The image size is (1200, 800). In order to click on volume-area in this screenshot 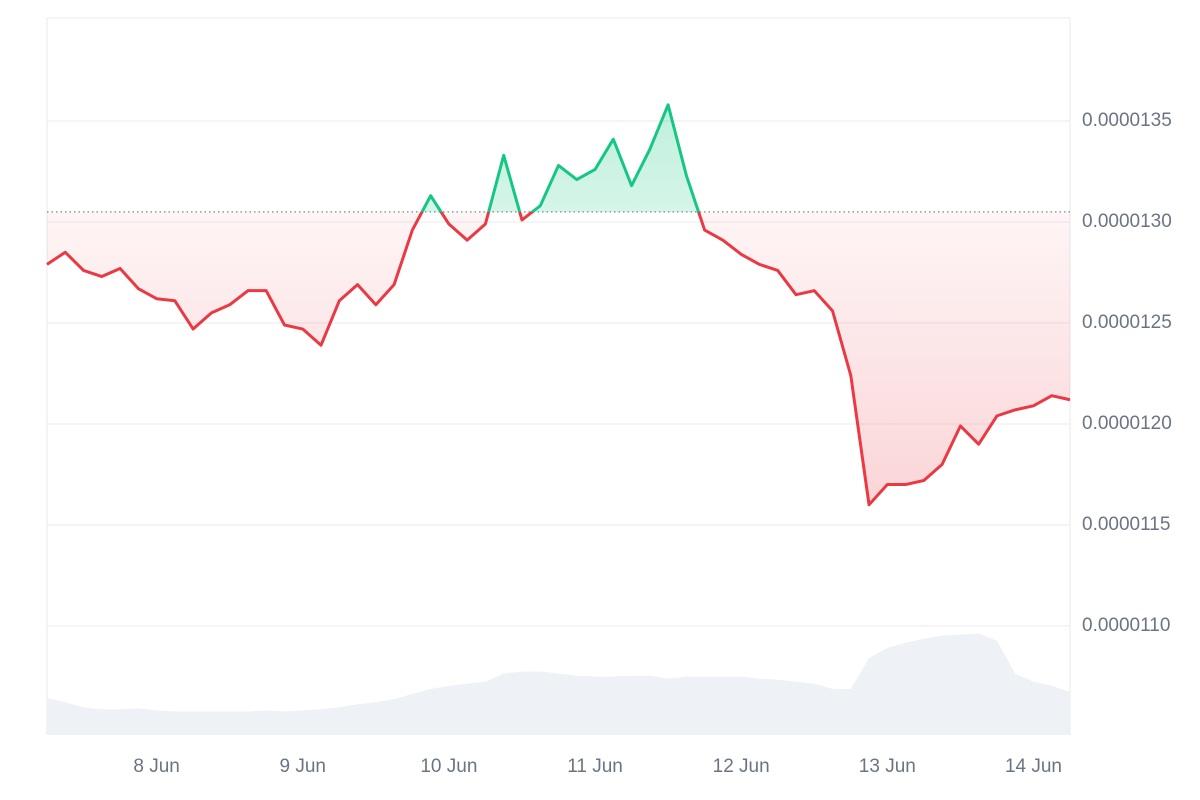, I will do `click(558, 684)`.